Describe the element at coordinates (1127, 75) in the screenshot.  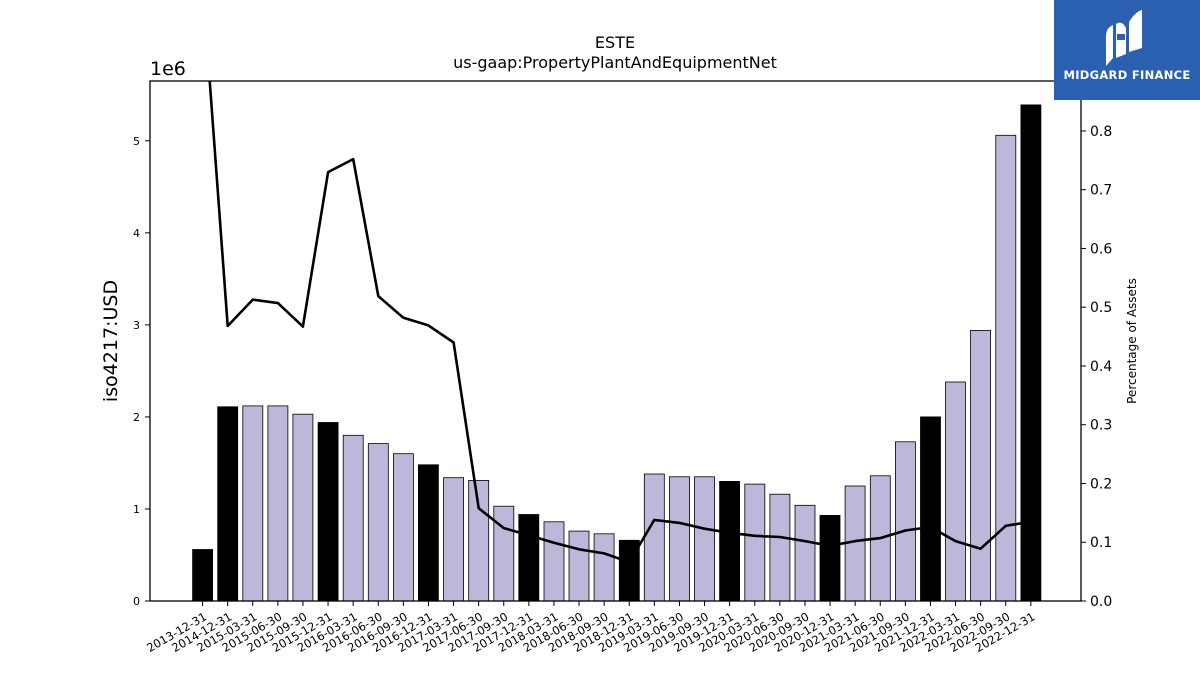
I see `logo-text: MIDGARD FINANCE` at that location.